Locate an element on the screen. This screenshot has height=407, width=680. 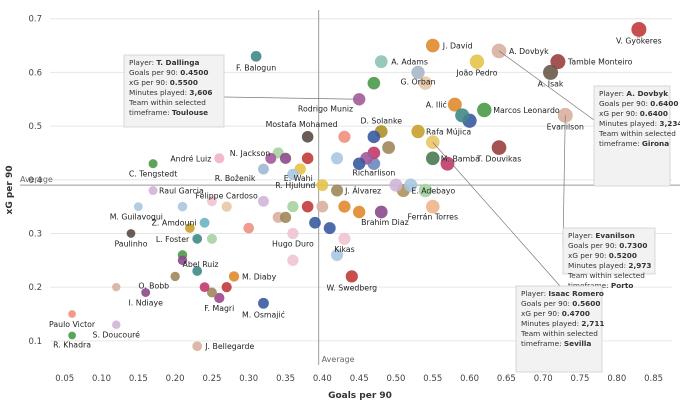
tooltip-line: xG per 90: 0.4700 is located at coordinates (555, 313).